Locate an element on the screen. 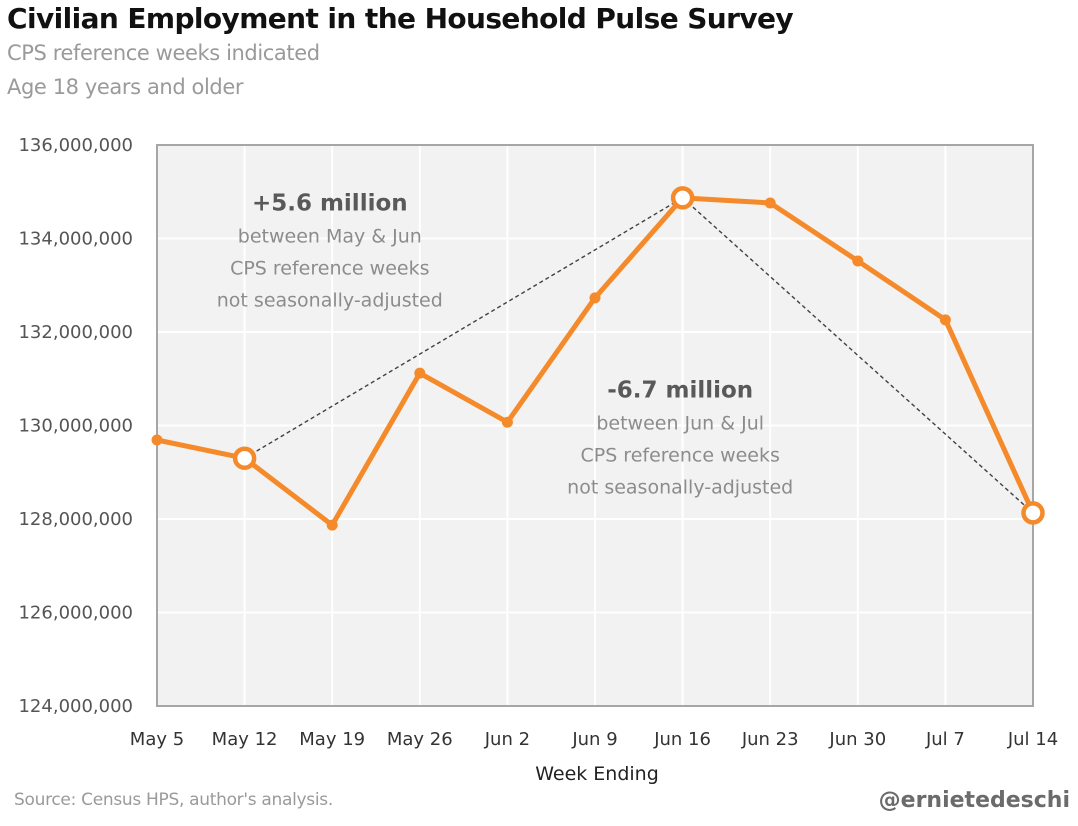 This screenshot has width=1078, height=826. x-tick-label: May 5 is located at coordinates (157, 739).